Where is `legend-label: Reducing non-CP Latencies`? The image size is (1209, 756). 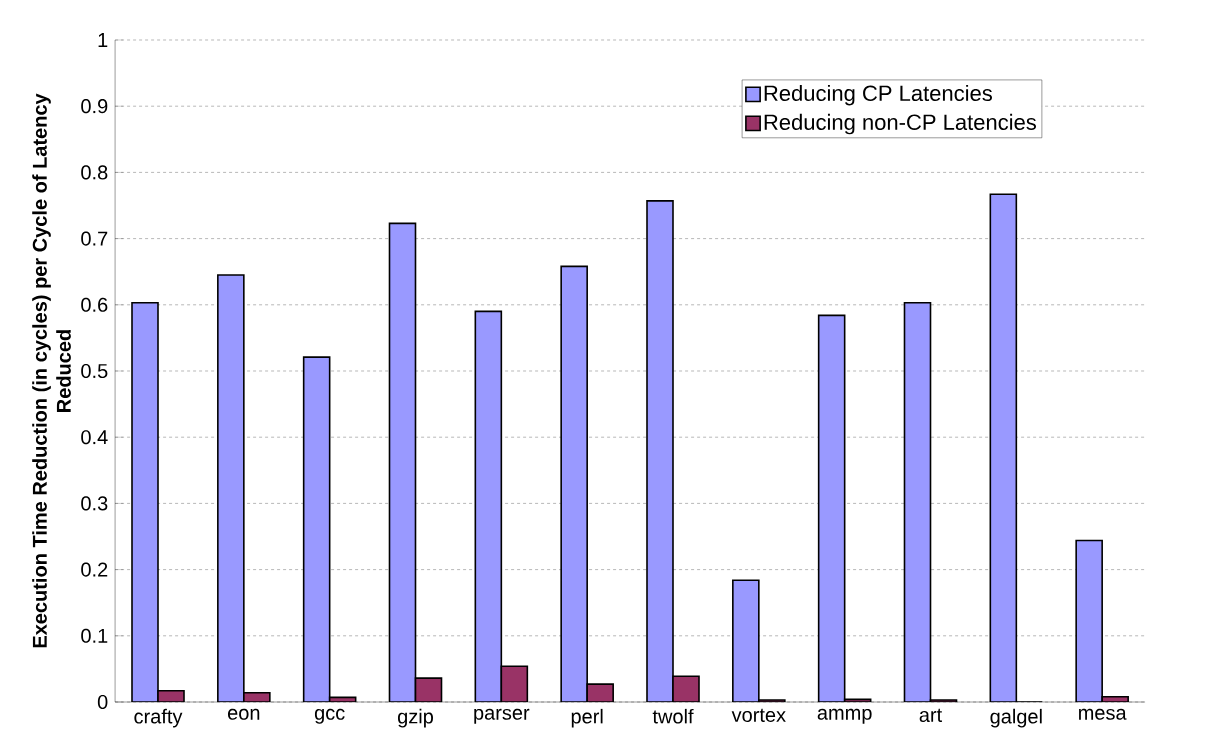
legend-label: Reducing non-CP Latencies is located at coordinates (900, 124).